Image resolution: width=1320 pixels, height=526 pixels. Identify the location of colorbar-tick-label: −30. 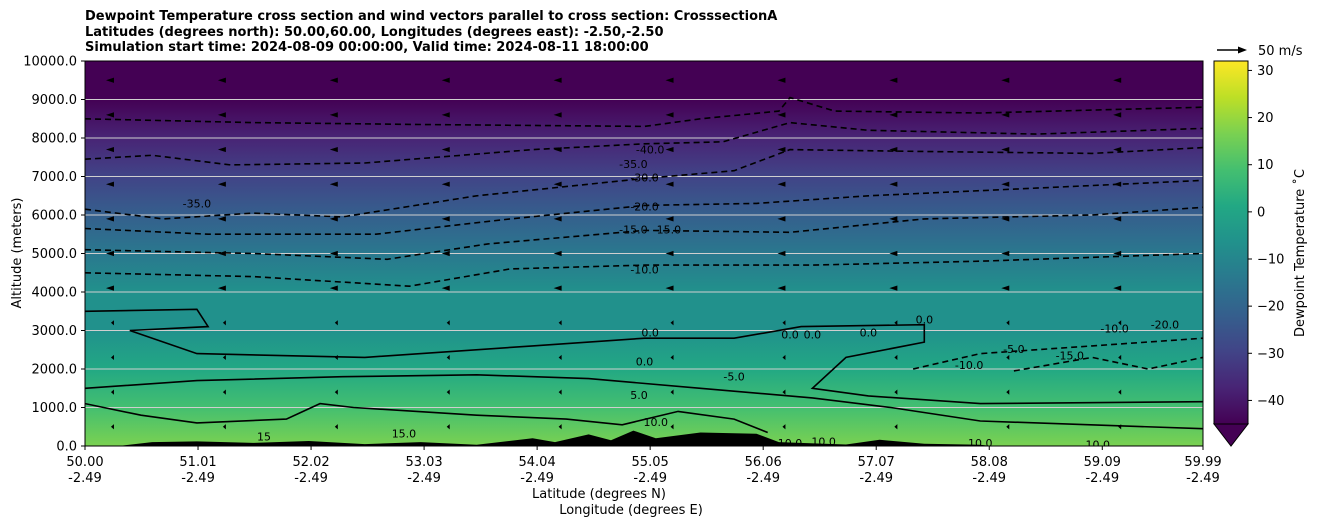
(1270, 354).